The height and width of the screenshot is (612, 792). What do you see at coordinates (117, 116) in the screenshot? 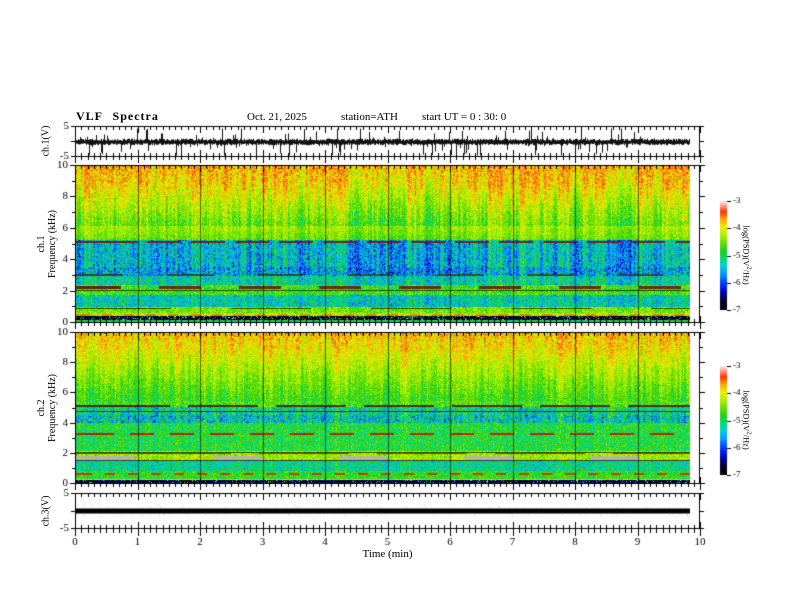
I see `figure-title: VLF Spectra` at bounding box center [117, 116].